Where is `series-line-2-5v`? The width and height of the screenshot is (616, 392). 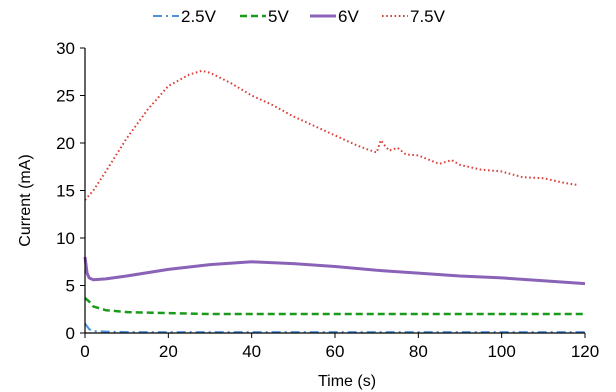
series-line-2-5v is located at coordinates (334, 328).